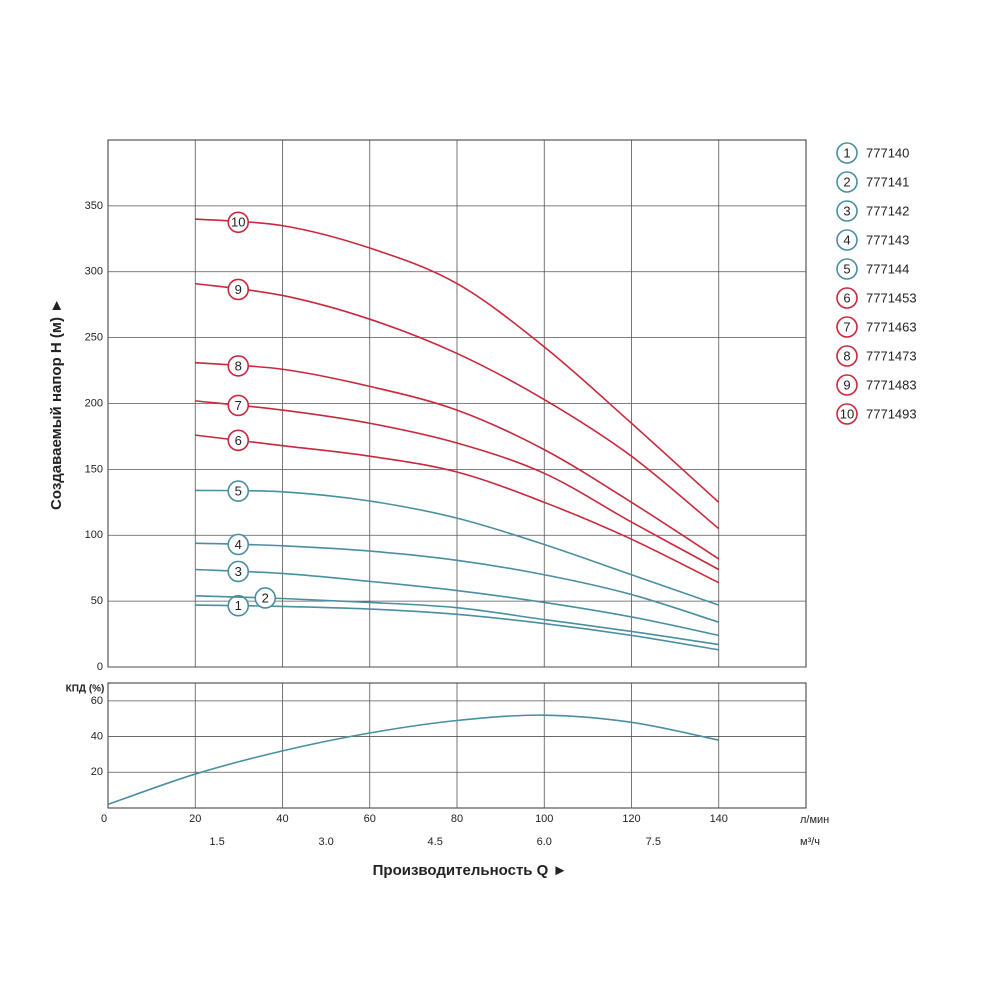  Describe the element at coordinates (719, 819) in the screenshot. I see `x-tick-label: 140` at that location.